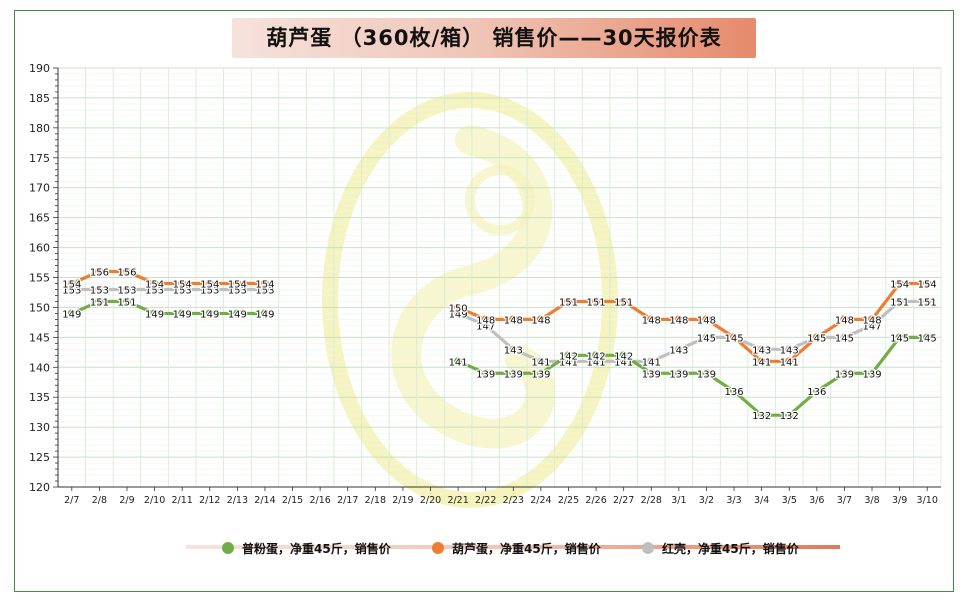 This screenshot has width=970, height=601. What do you see at coordinates (844, 500) in the screenshot?
I see `x-tick-label: 3/7` at bounding box center [844, 500].